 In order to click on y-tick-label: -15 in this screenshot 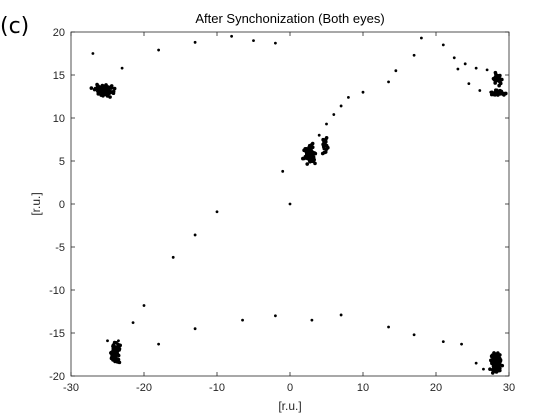, I will do `click(57, 334)`.